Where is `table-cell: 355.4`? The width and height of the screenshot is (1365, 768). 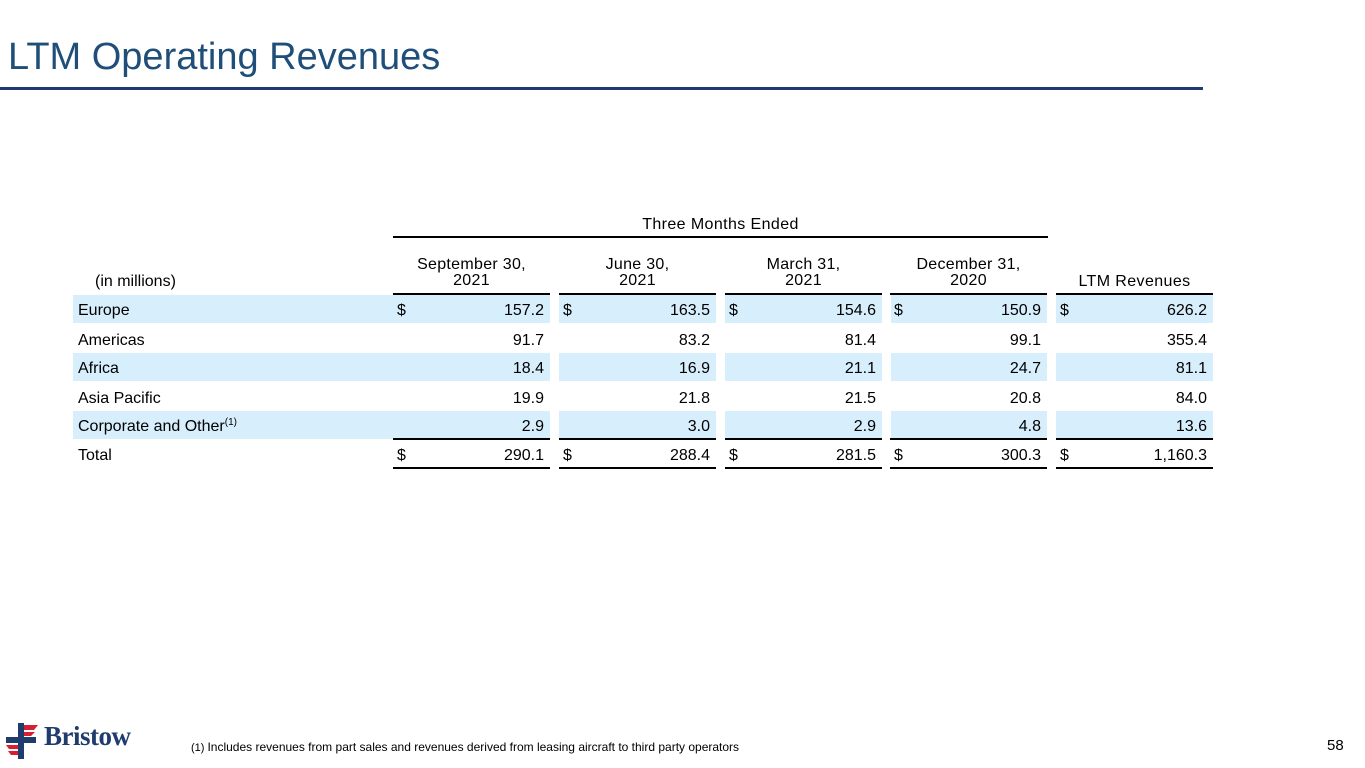 table-cell: 355.4 is located at coordinates (1134, 342).